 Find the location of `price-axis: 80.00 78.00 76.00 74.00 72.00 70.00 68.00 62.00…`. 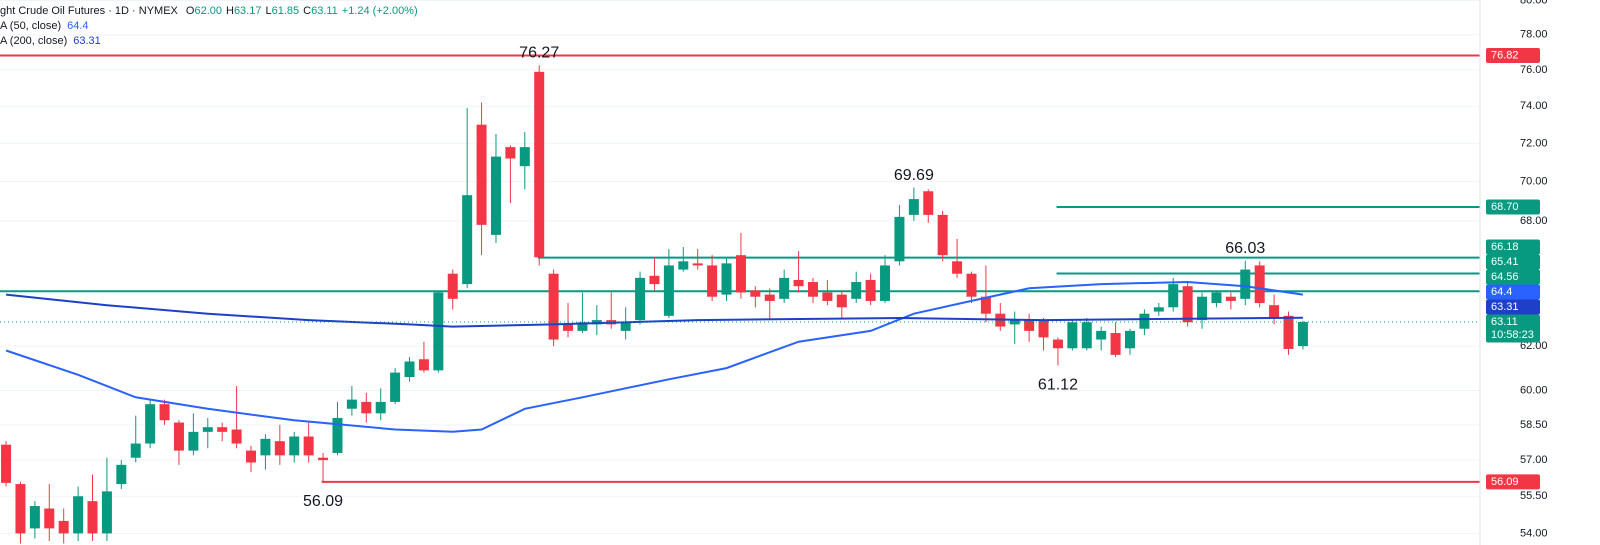

price-axis: 80.00 78.00 76.00 74.00 72.00 70.00 68.00 62.00… is located at coordinates (1517, 269).